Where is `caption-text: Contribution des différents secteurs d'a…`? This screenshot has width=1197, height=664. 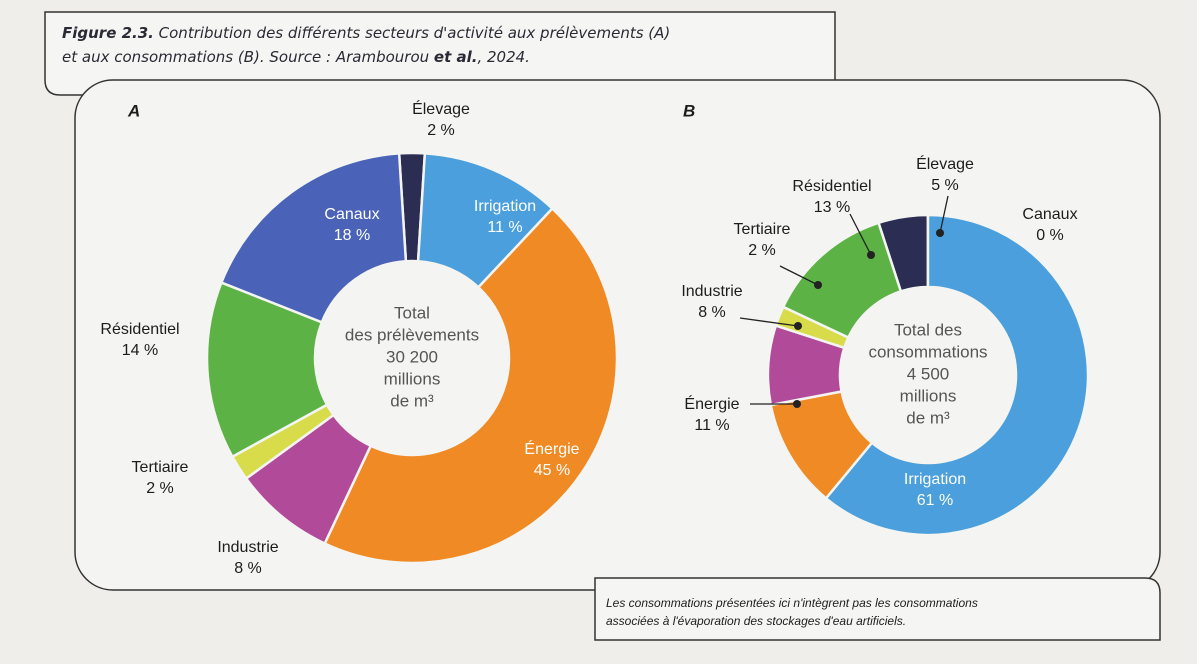 caption-text: Contribution des différents secteurs d'a… is located at coordinates (415, 33).